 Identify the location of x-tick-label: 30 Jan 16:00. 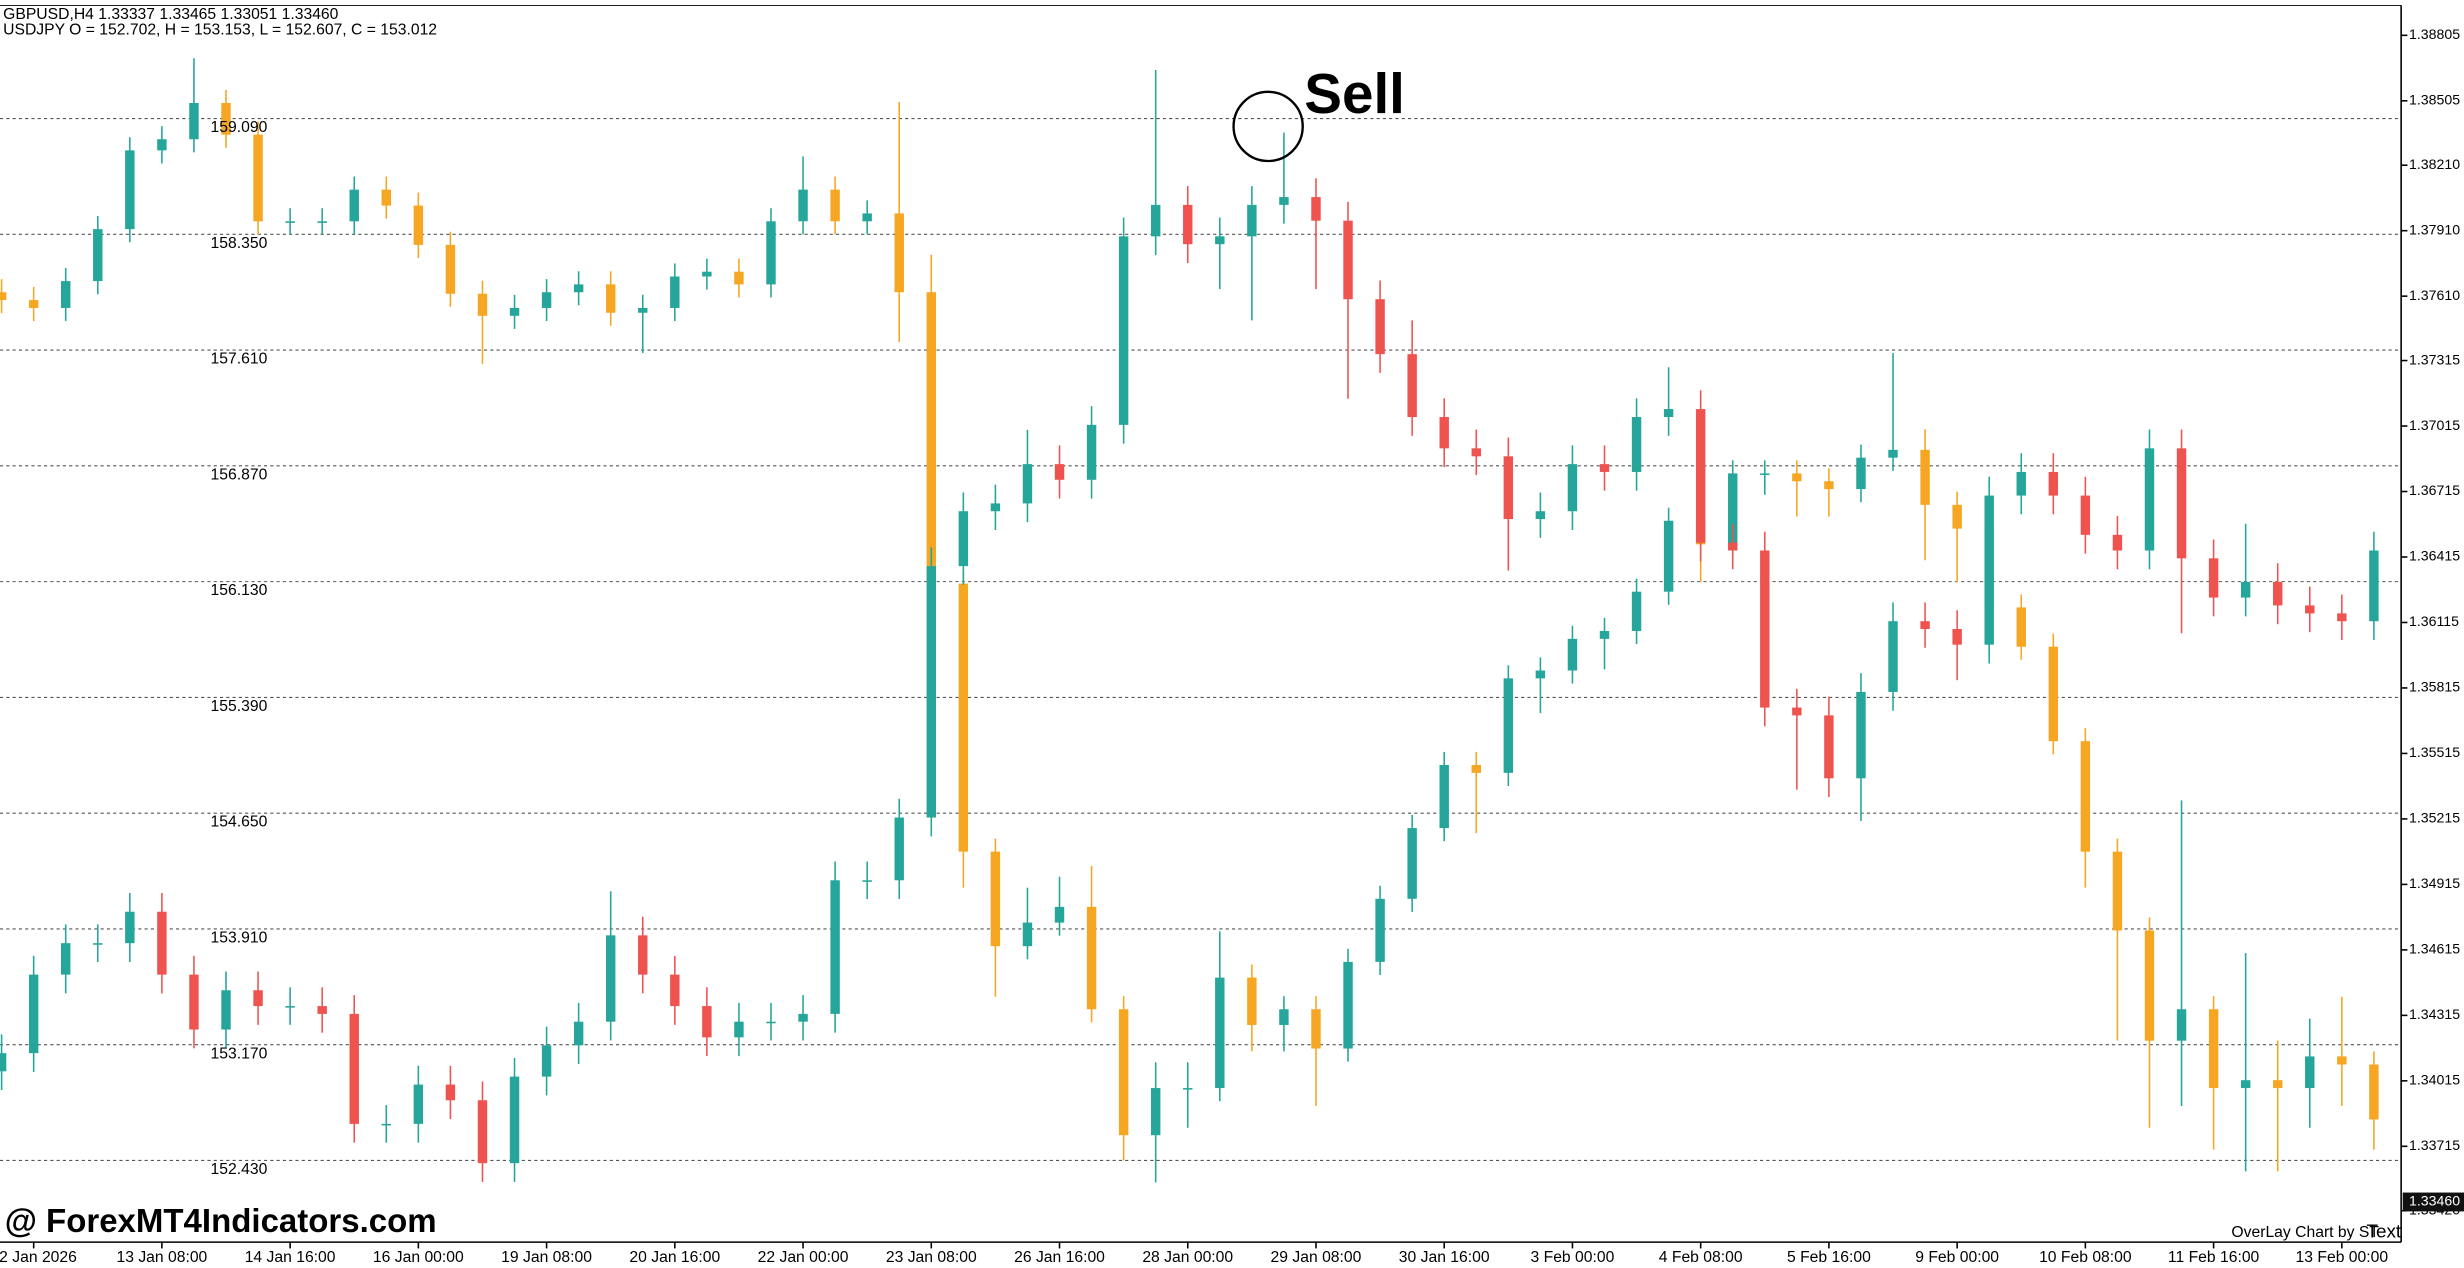
(1444, 1257).